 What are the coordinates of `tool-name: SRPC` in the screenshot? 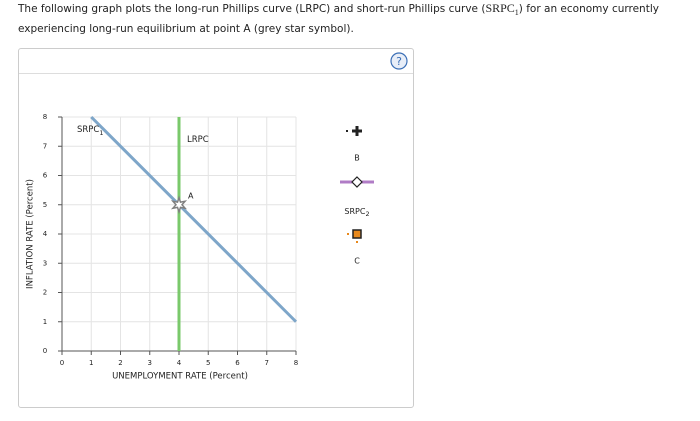 It's located at (354, 211).